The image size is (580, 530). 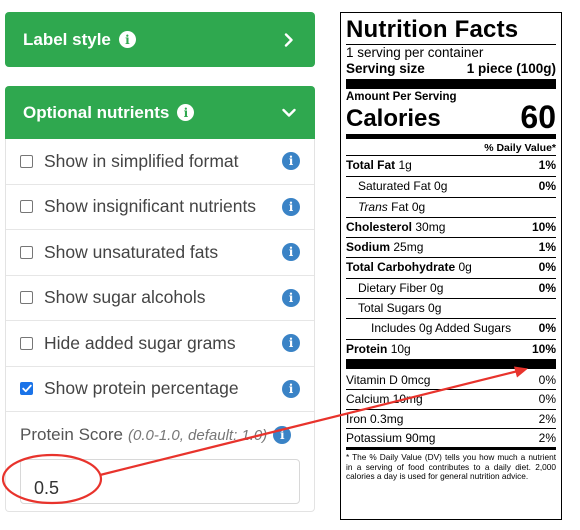 What do you see at coordinates (451, 226) in the screenshot?
I see `nf-row-cholesterol: Cholesterol 30mg 10%` at bounding box center [451, 226].